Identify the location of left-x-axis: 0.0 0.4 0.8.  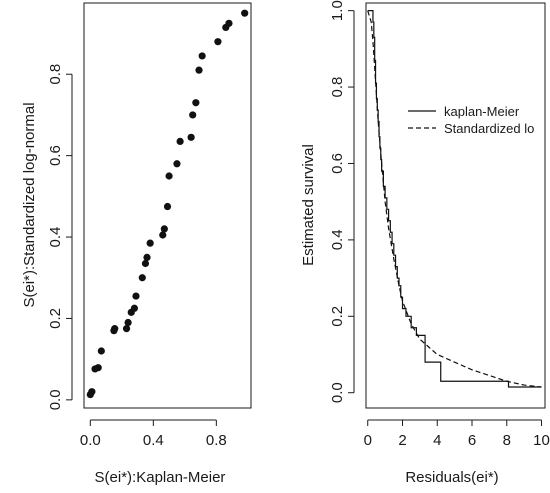
(153, 434).